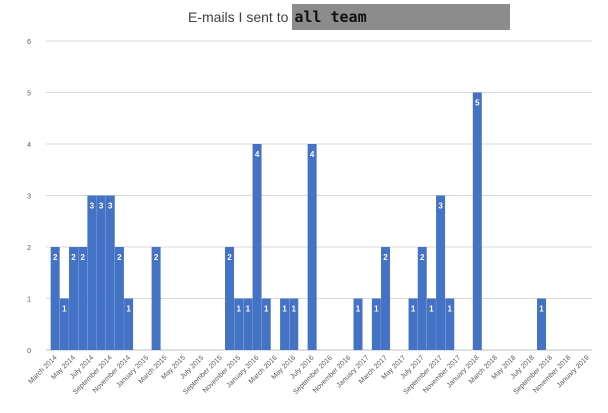 This screenshot has height=413, width=608. What do you see at coordinates (238, 17) in the screenshot?
I see `chart-title-text: E-mails I sent to` at bounding box center [238, 17].